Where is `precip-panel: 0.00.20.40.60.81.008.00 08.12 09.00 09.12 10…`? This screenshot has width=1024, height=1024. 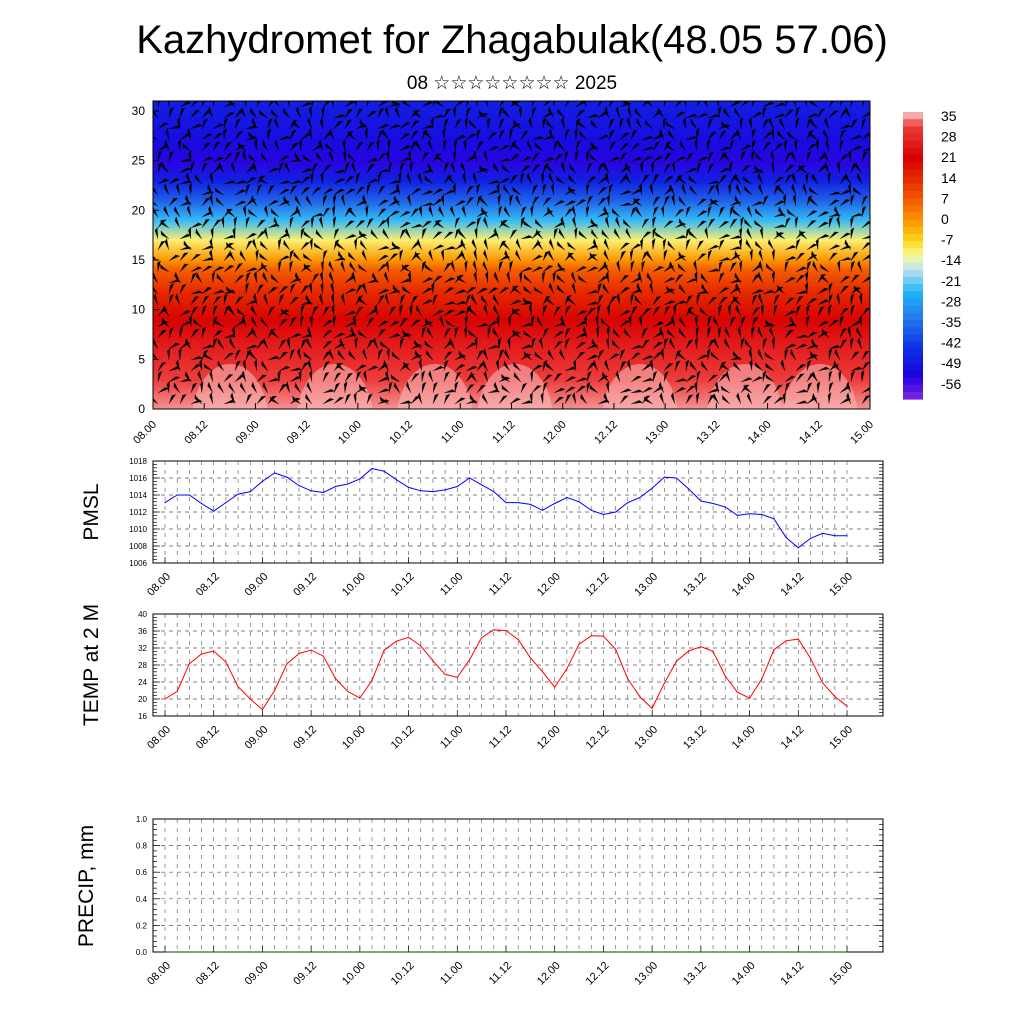
precip-panel: 0.00.20.40.60.81.008.00 08.12 09.00 09.12 10… is located at coordinates (479, 901).